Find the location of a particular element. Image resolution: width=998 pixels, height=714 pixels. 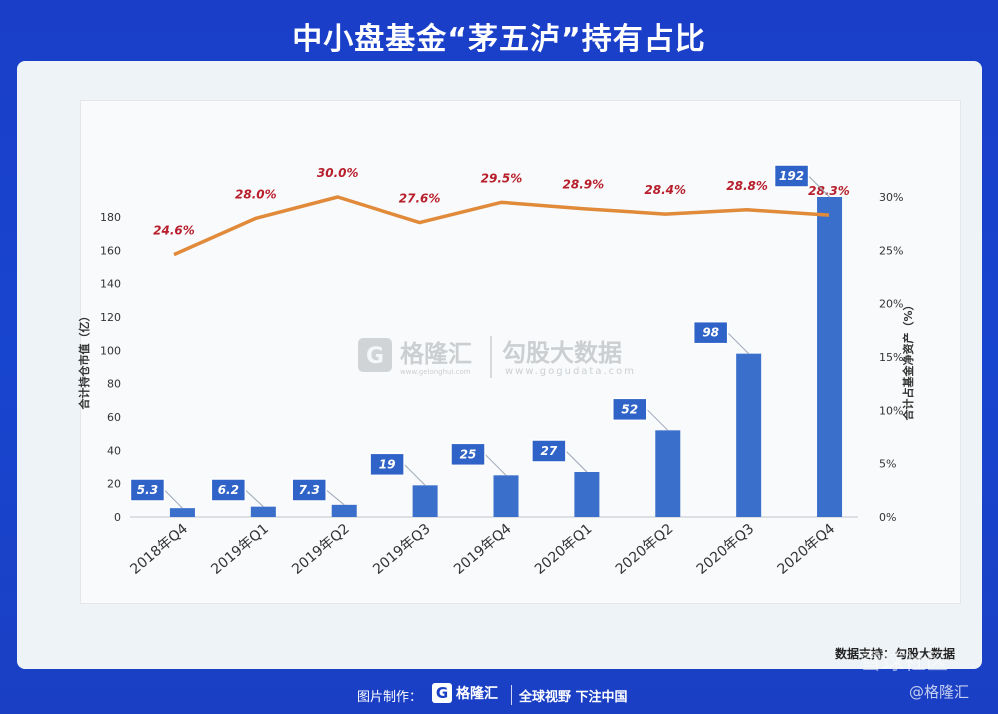

line-data-label: 28.3% is located at coordinates (829, 191).